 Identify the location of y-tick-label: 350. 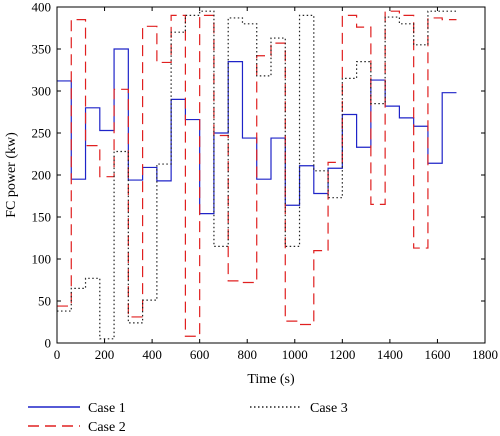
(42, 49).